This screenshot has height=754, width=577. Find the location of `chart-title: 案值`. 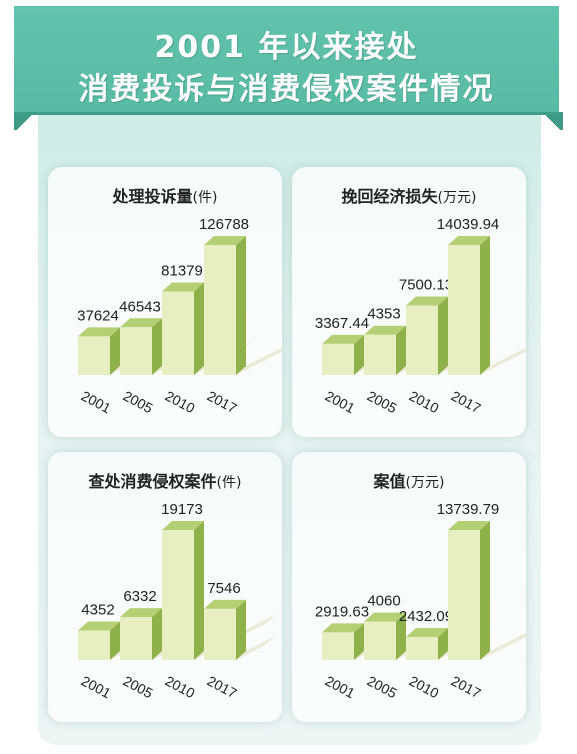

chart-title: 案值 is located at coordinates (389, 481).